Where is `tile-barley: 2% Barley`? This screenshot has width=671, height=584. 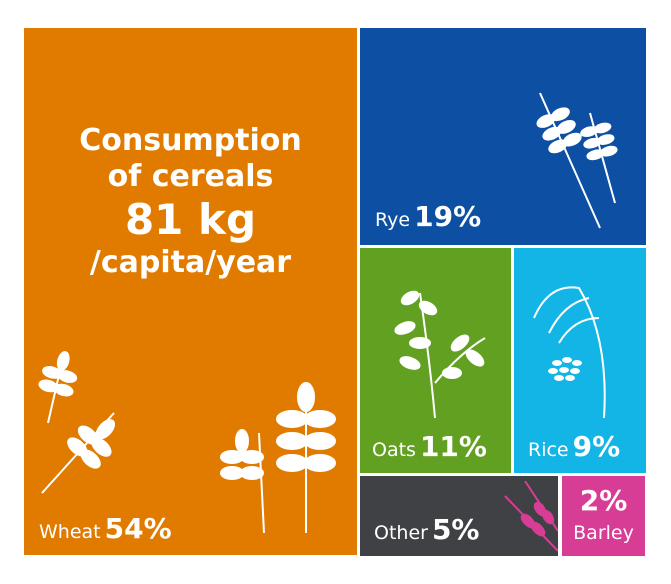
tile-barley: 2% Barley is located at coordinates (603, 516).